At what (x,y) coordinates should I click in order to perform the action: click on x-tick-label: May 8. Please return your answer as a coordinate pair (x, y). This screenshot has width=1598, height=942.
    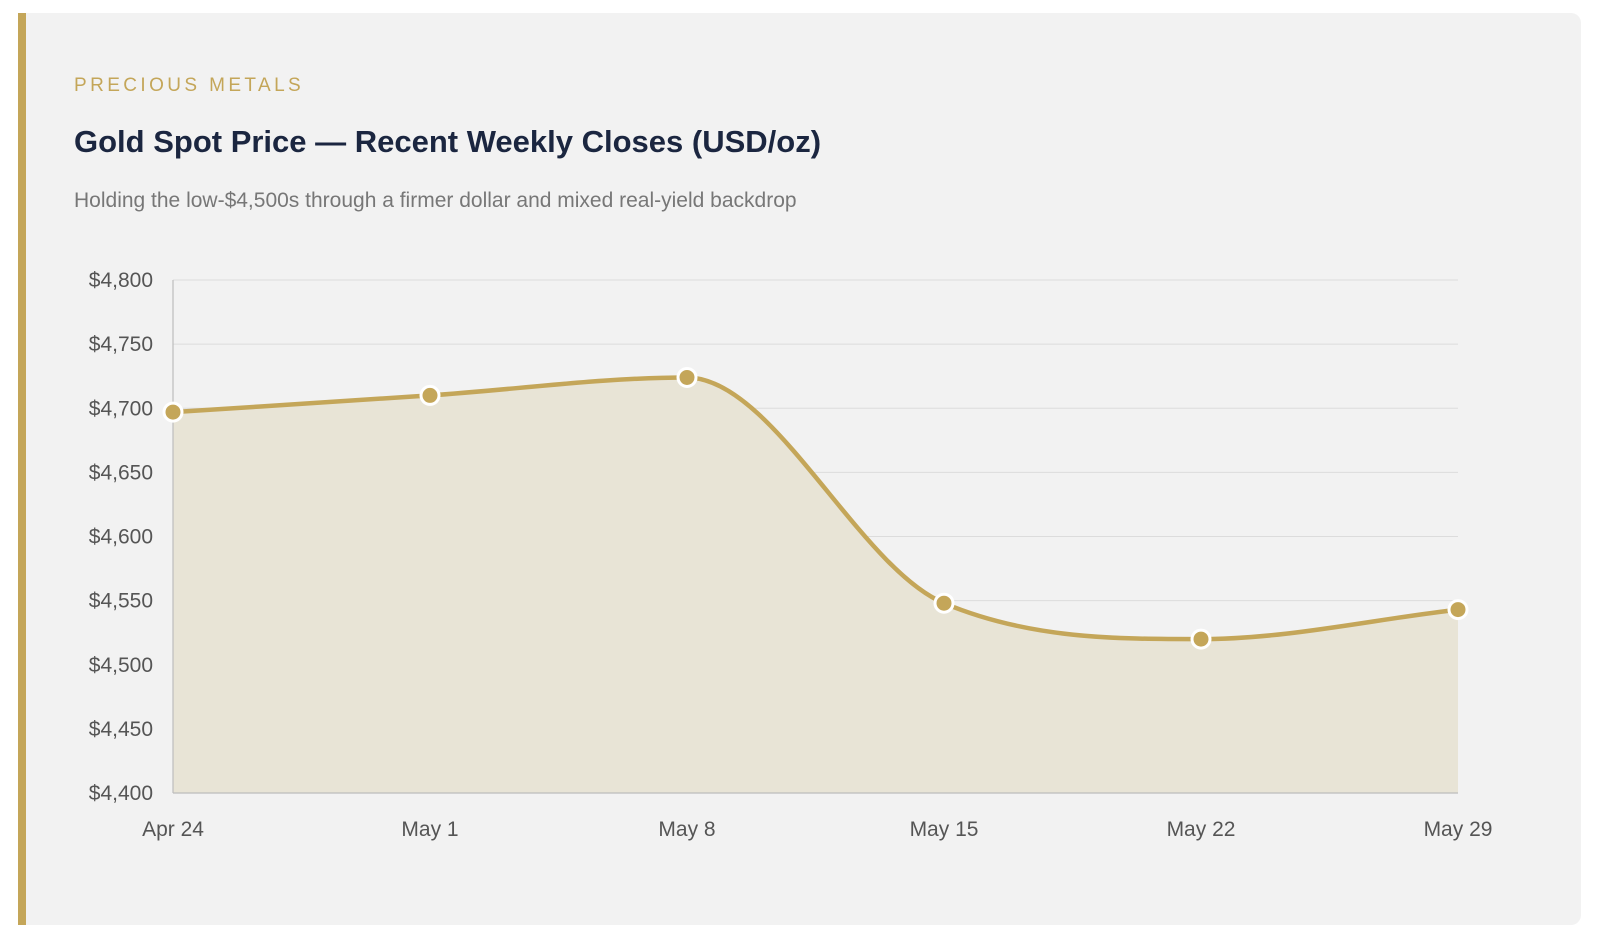
    Looking at the image, I should click on (686, 829).